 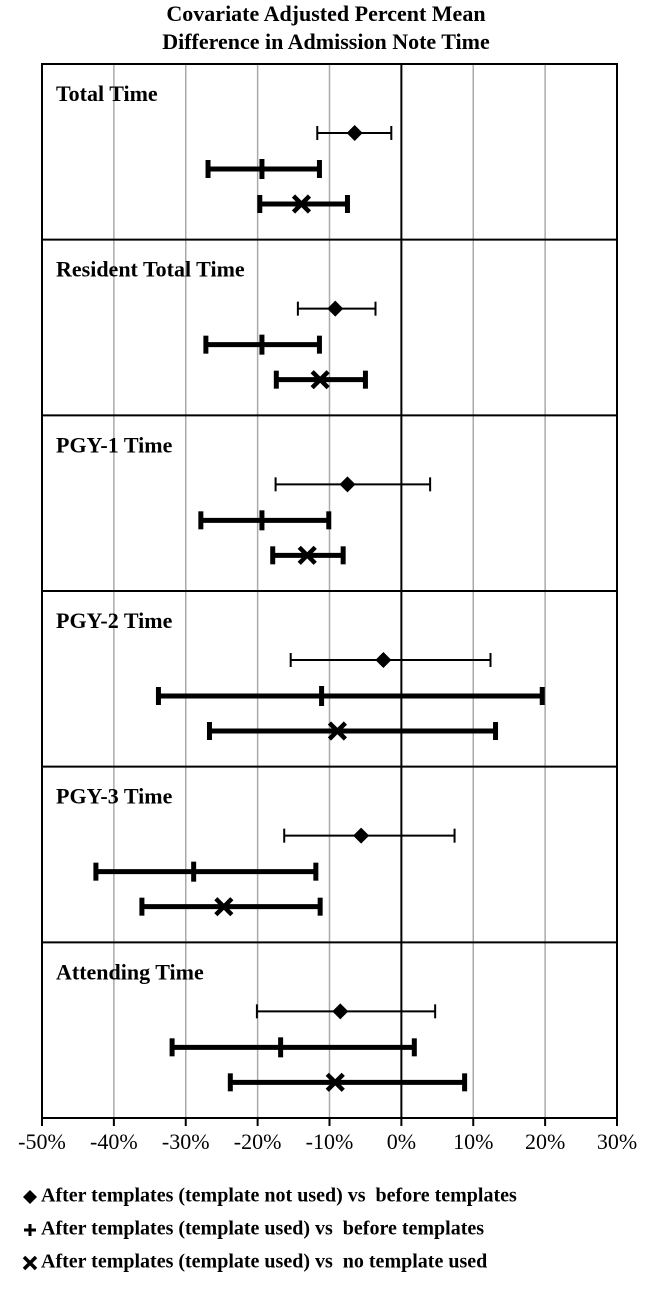 What do you see at coordinates (186, 1141) in the screenshot?
I see `x-tick-label: -30%` at bounding box center [186, 1141].